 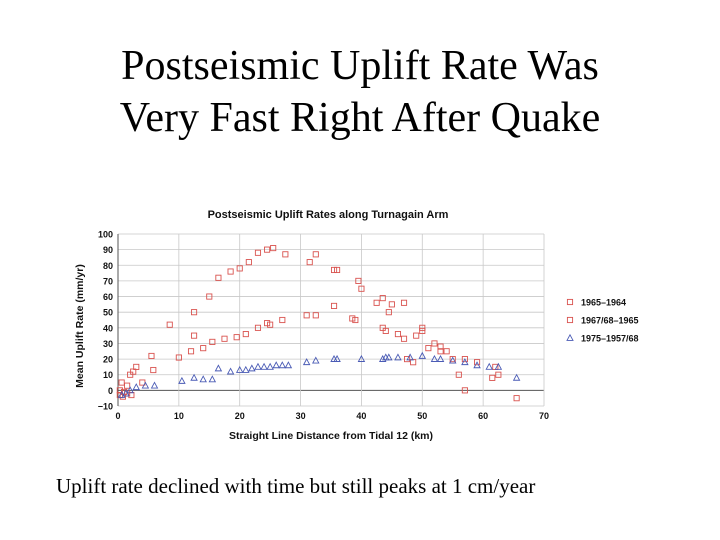 I want to click on x-tick-label: 60, so click(x=483, y=416).